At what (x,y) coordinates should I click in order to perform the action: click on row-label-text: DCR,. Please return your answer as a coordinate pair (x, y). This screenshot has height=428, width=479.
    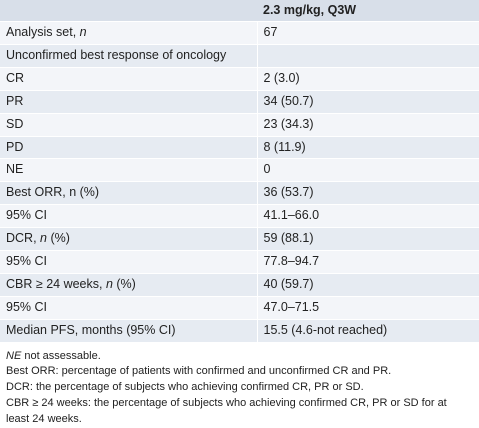
    Looking at the image, I should click on (23, 238).